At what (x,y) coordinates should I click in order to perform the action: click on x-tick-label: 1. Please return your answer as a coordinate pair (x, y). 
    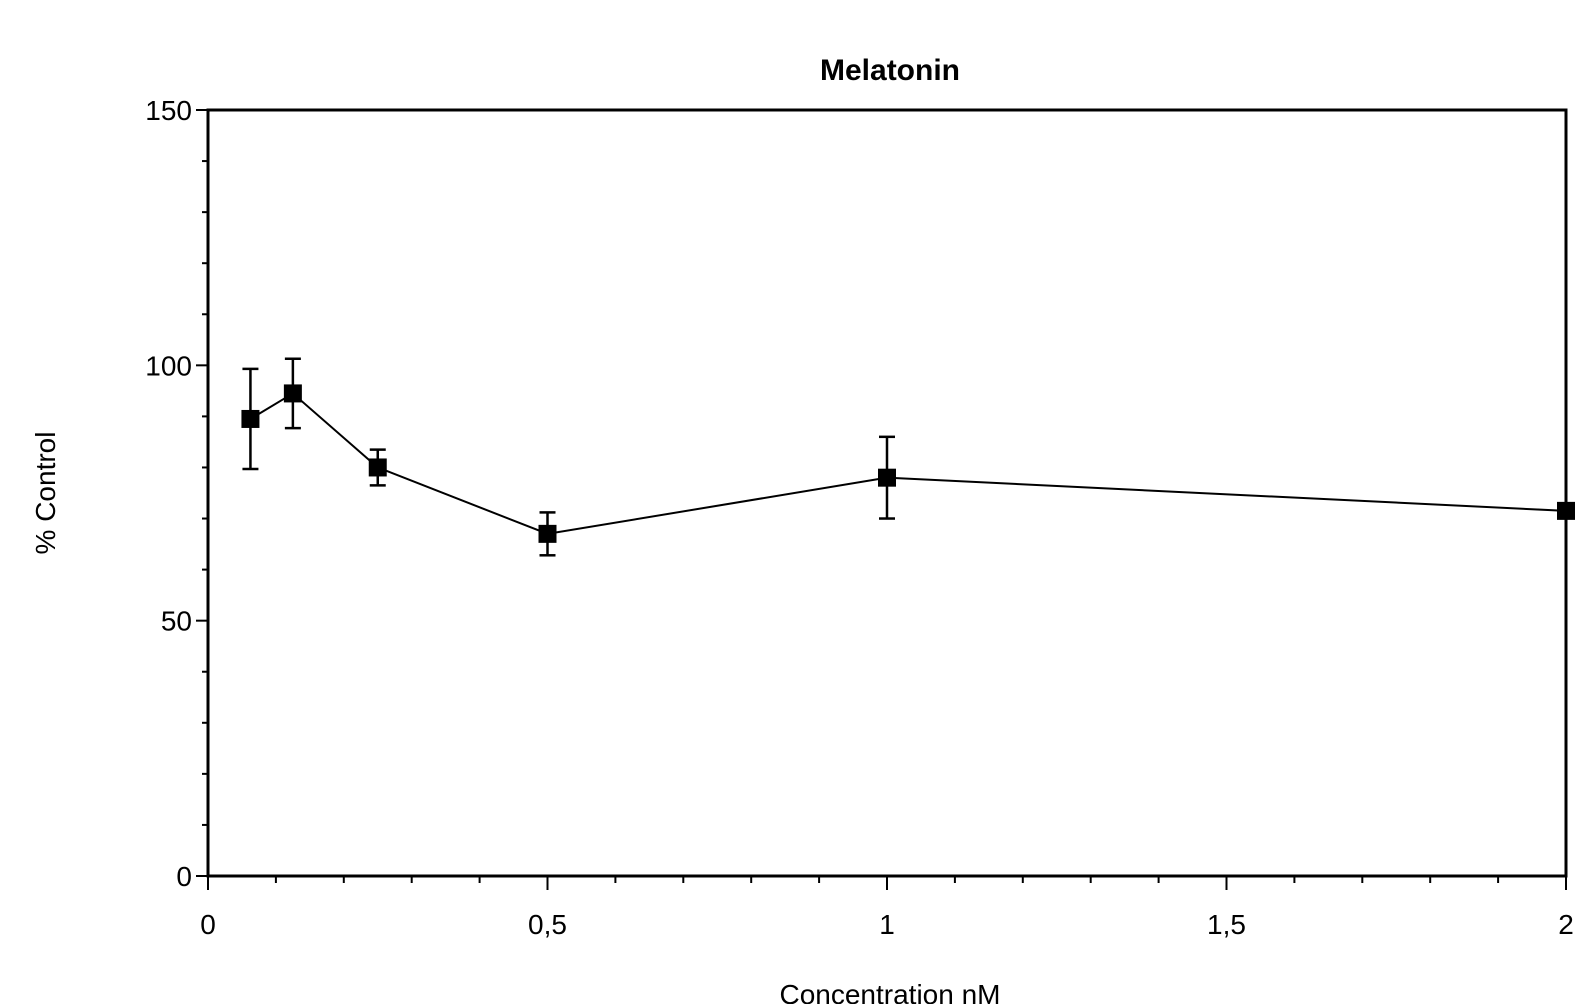
    Looking at the image, I should click on (887, 924).